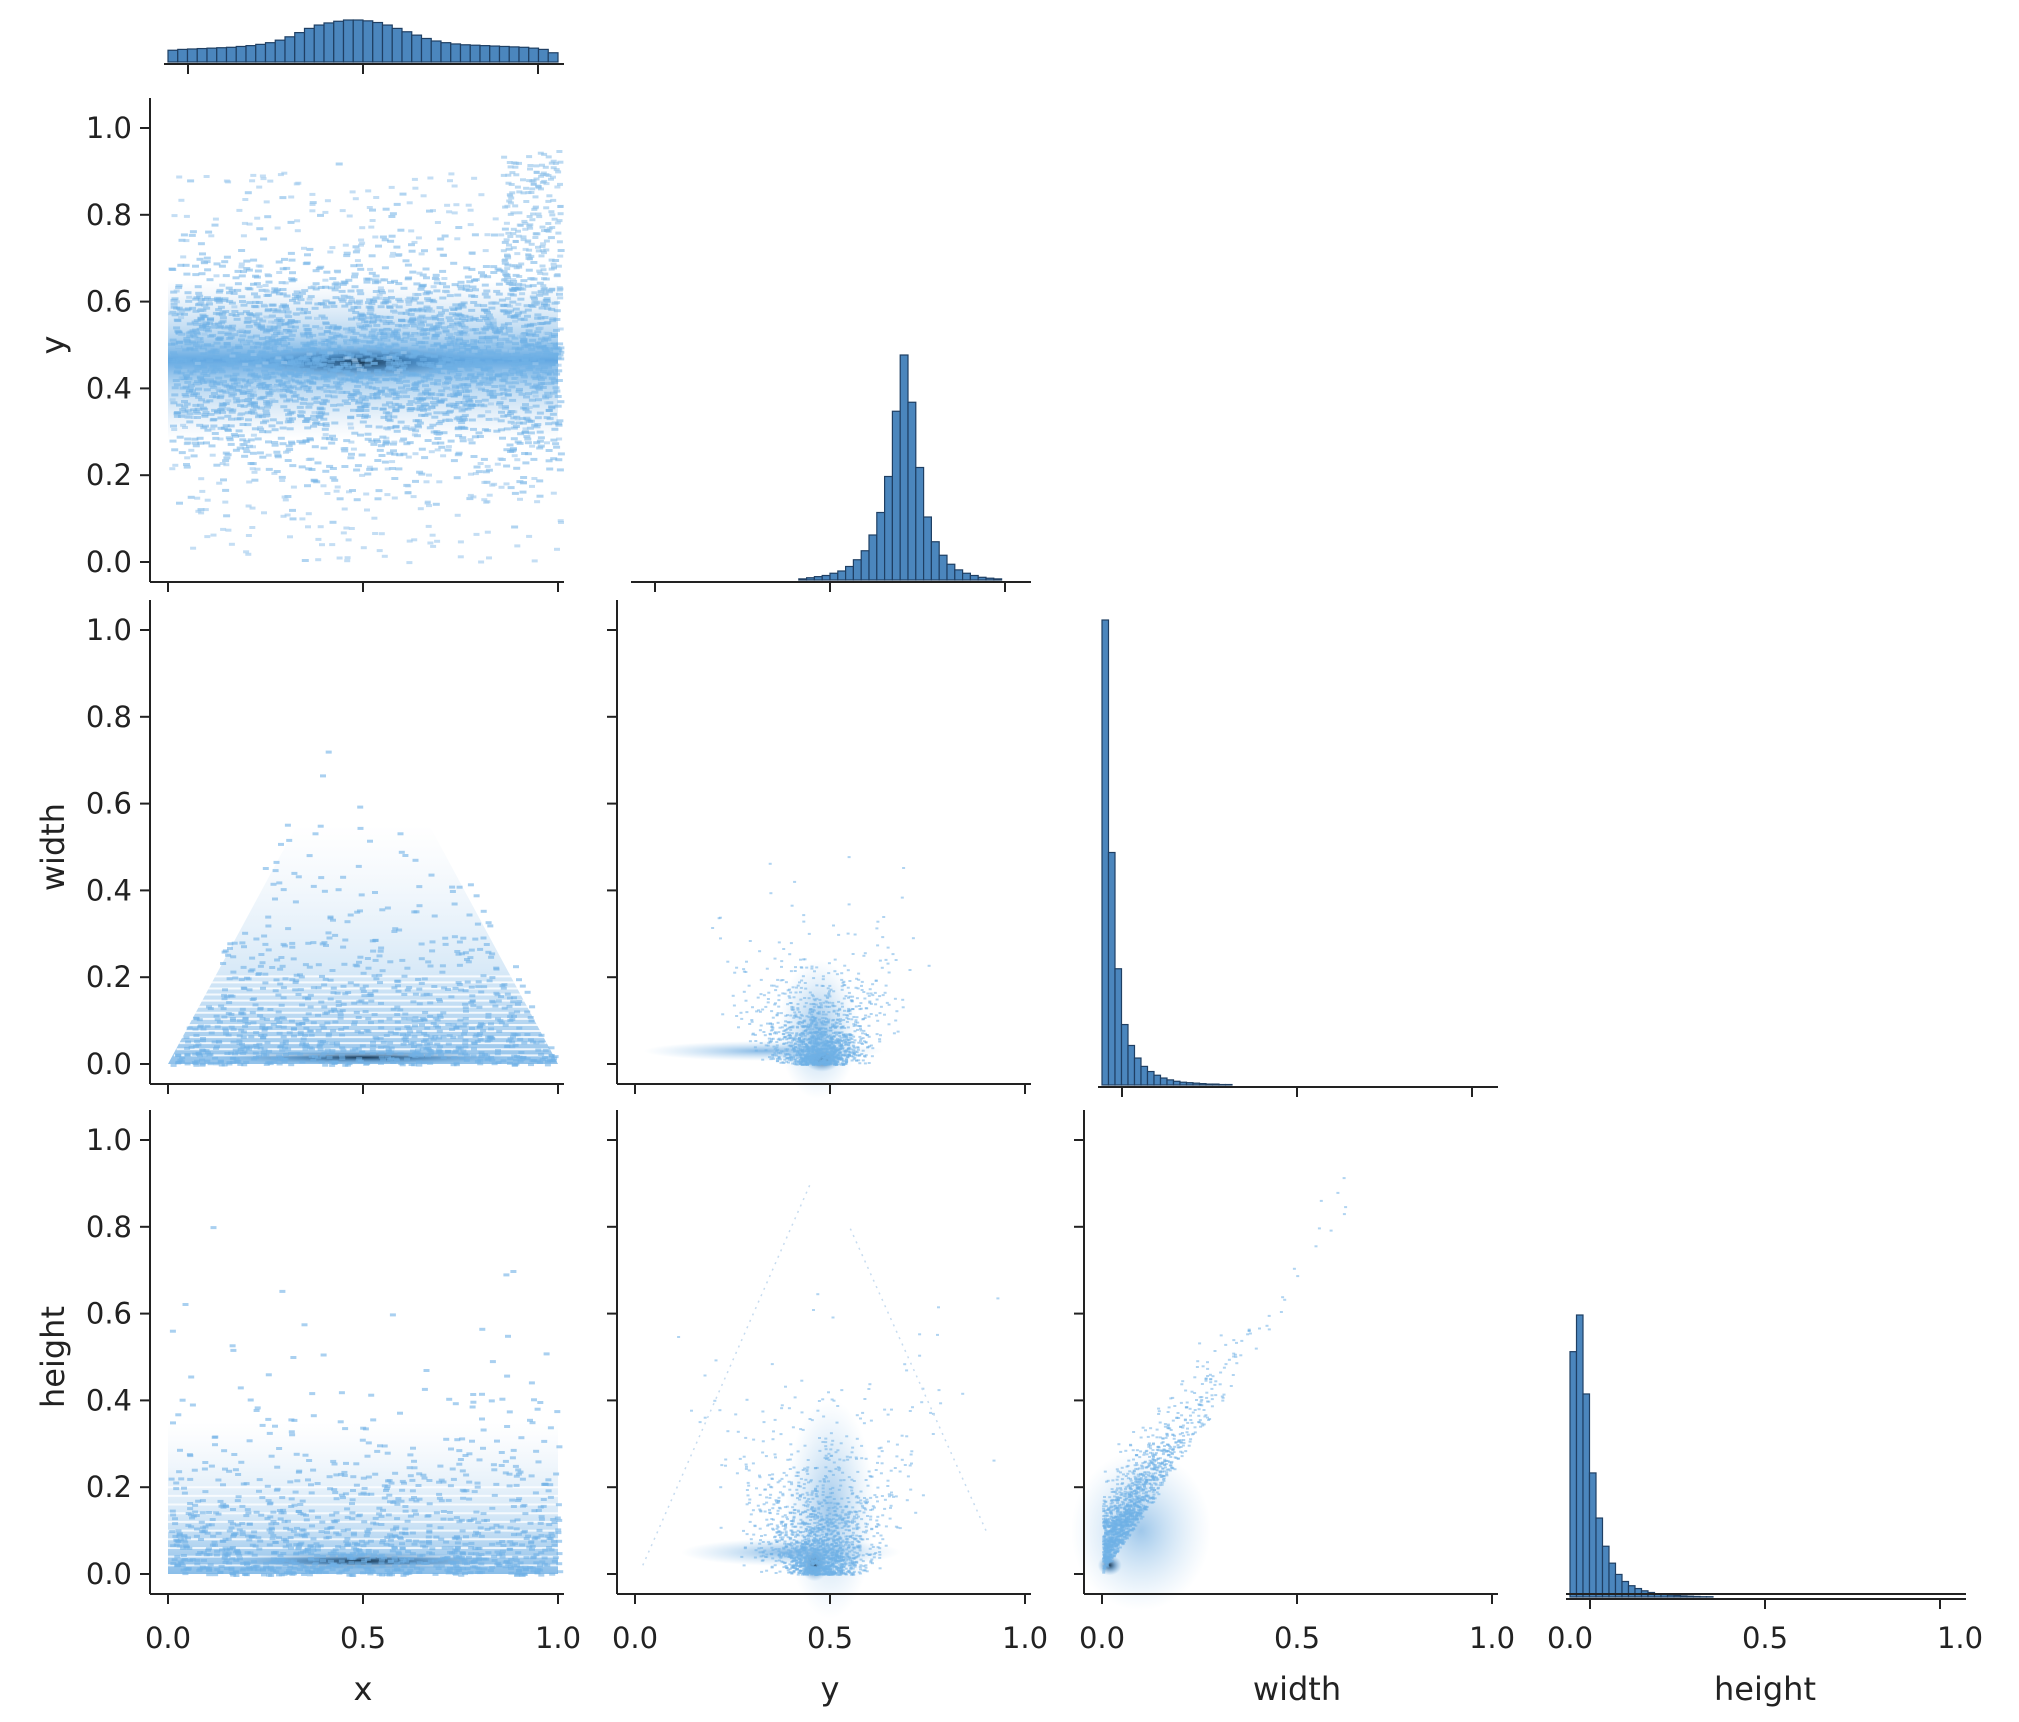  What do you see at coordinates (532, 227) in the screenshot?
I see `bivariate-hist-x-y-corner` at bounding box center [532, 227].